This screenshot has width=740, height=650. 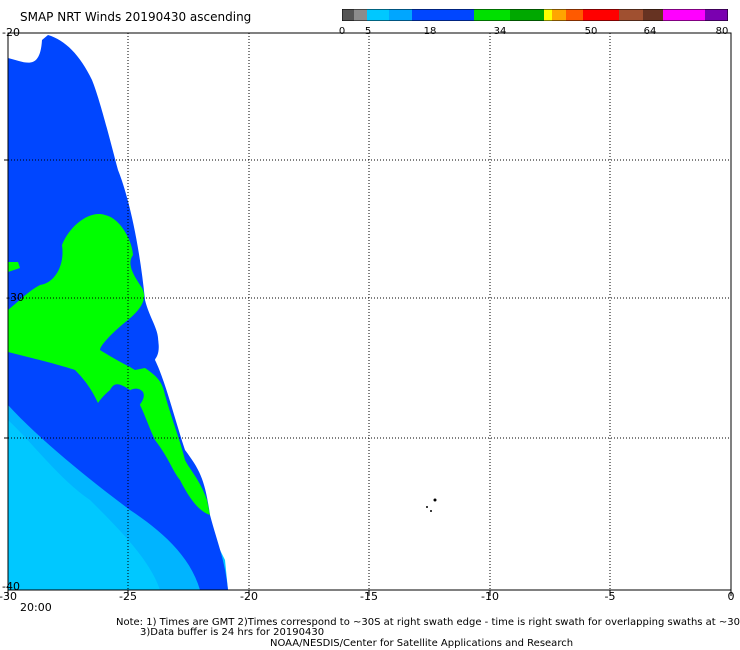 I want to click on colorbar-label-18: 18, so click(x=430, y=31).